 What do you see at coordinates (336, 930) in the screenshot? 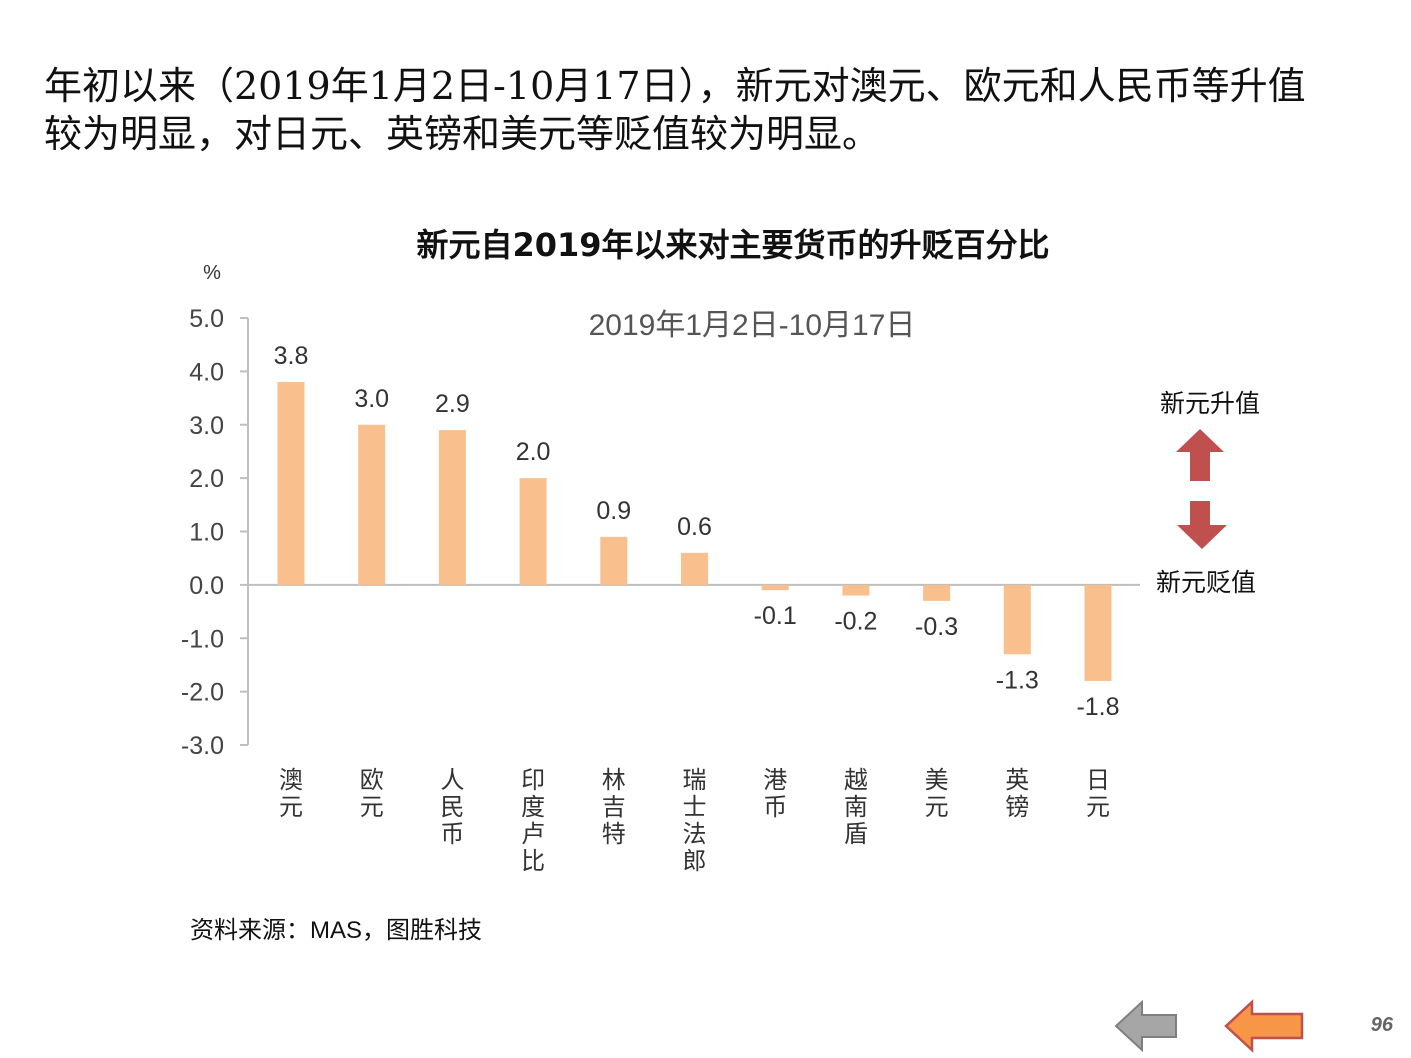
I see `source-note: 资料来源：MAS，图胜科技` at bounding box center [336, 930].